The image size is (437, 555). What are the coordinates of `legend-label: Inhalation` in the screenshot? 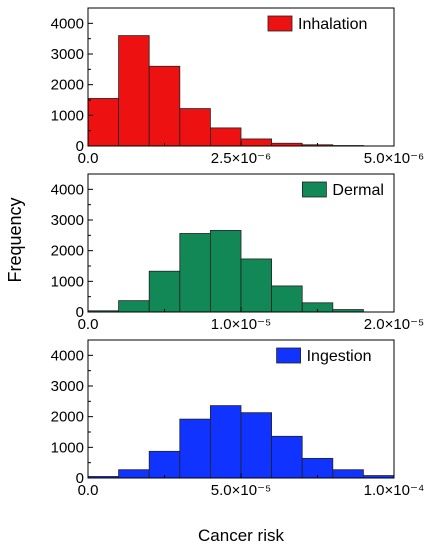 It's located at (332, 24).